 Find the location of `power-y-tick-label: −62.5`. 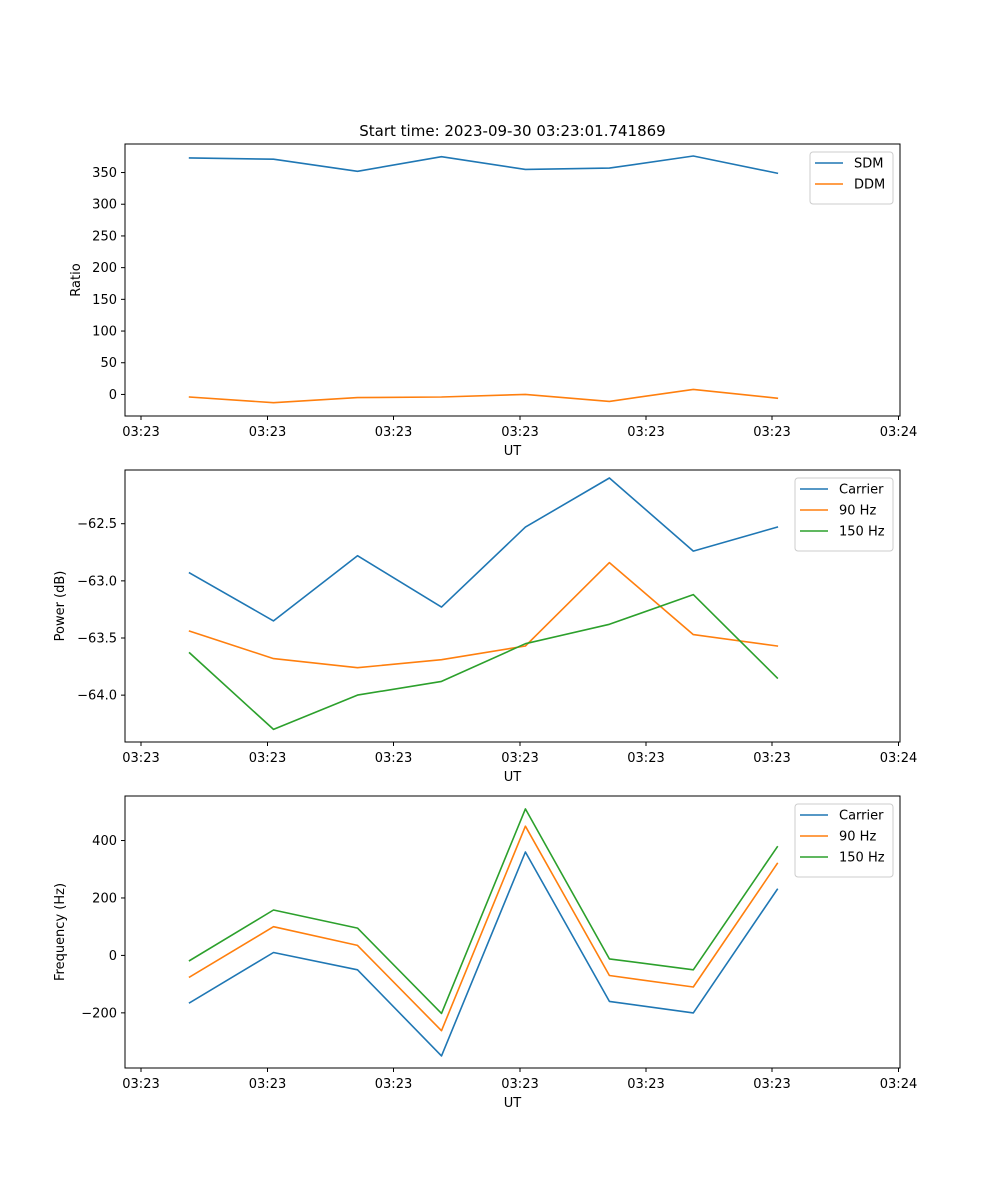

power-y-tick-label: −62.5 is located at coordinates (97, 524).